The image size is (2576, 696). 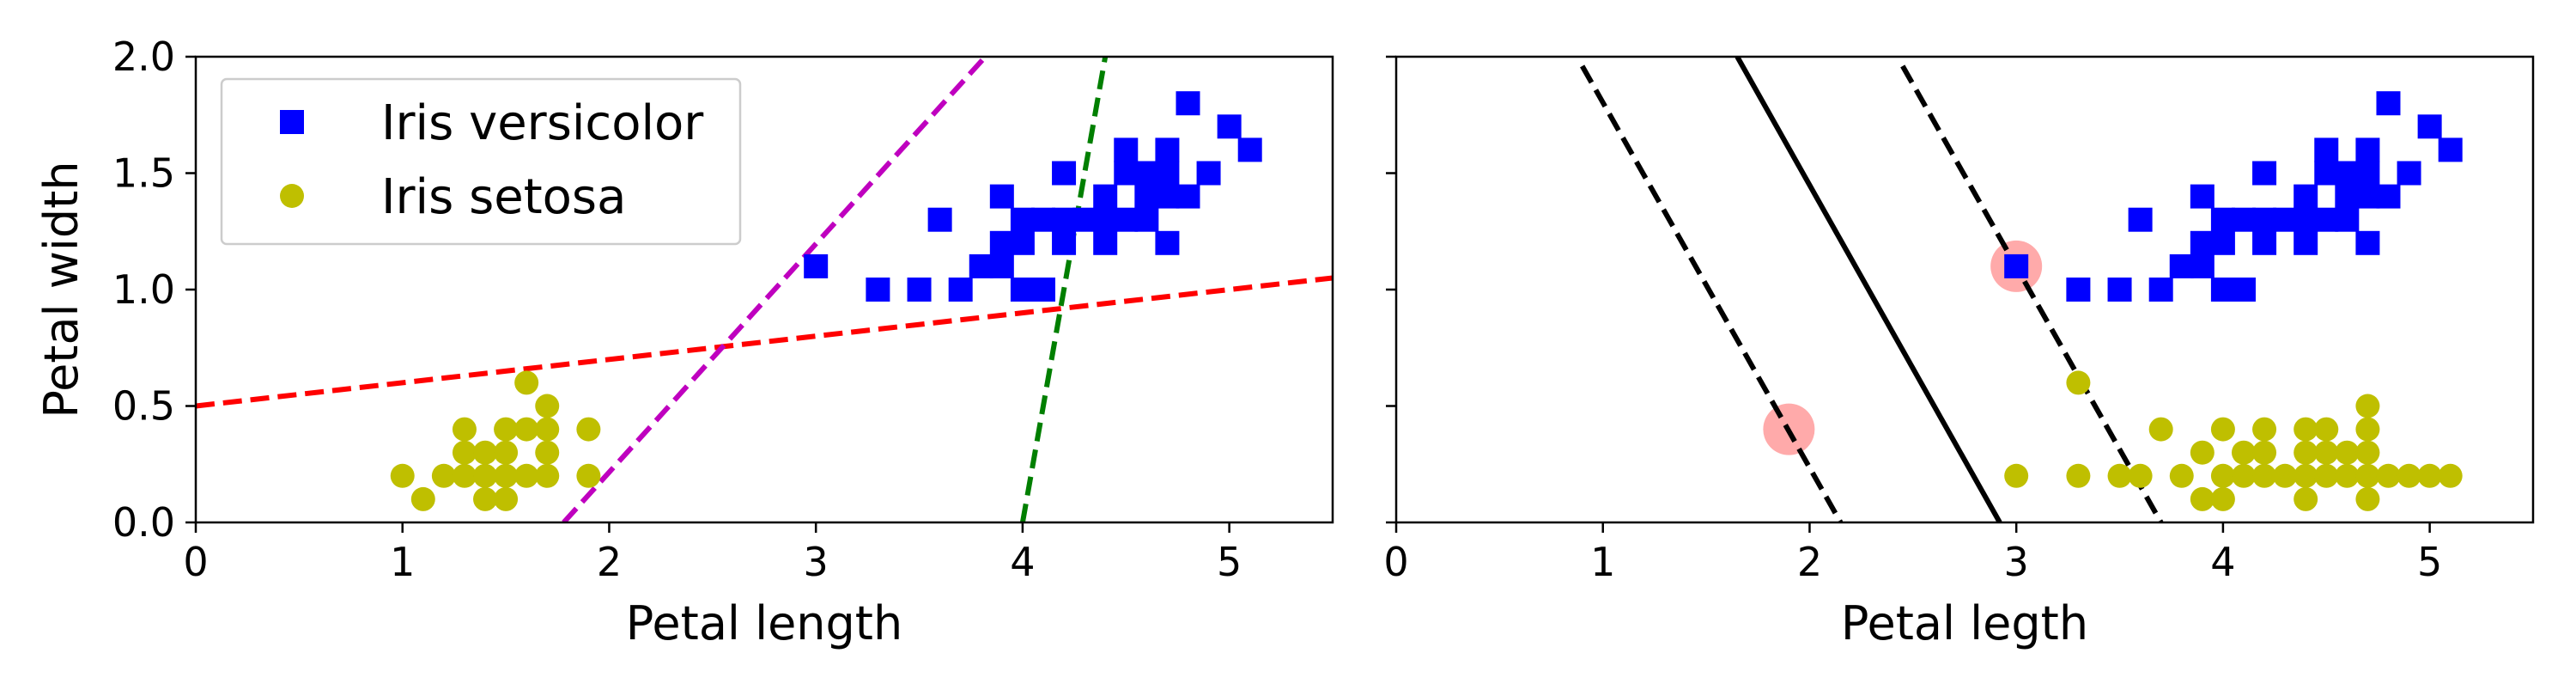 What do you see at coordinates (143, 406) in the screenshot?
I see `y-tick-label: 0.5` at bounding box center [143, 406].